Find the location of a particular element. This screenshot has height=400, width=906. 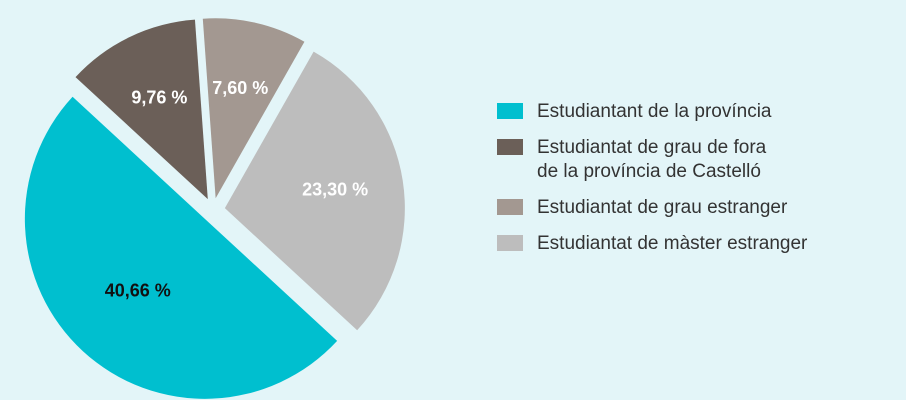

data-label: 9,76 % is located at coordinates (159, 97).